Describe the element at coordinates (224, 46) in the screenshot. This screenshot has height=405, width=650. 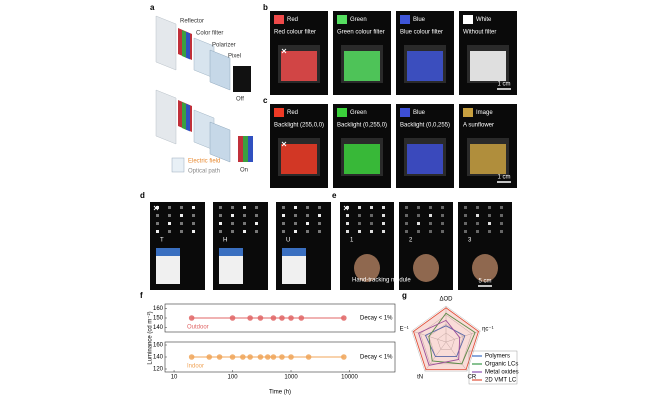
I see `diagram-label: Polarizer` at that location.